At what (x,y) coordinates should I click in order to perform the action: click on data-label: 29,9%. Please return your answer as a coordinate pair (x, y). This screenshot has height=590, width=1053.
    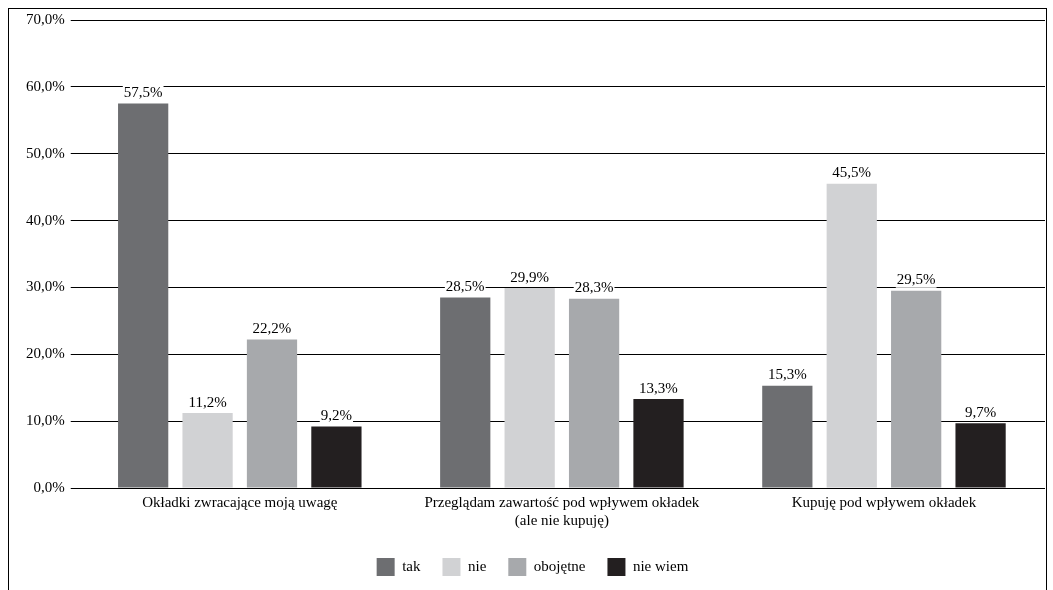
    Looking at the image, I should click on (530, 276).